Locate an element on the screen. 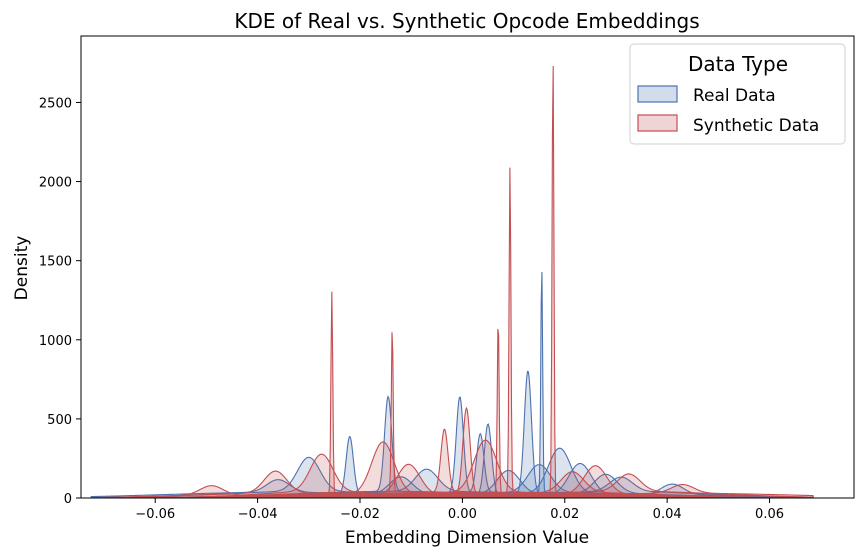 The width and height of the screenshot is (864, 556). legend: Data Type Real Data Synthetic Data is located at coordinates (737, 94).